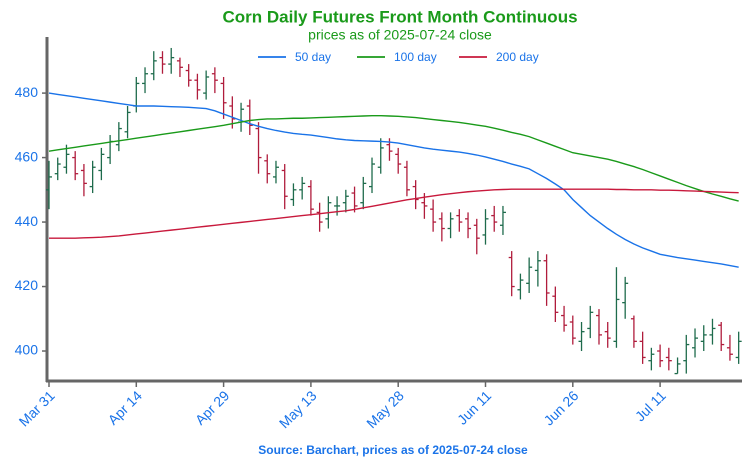  Describe the element at coordinates (27, 285) in the screenshot. I see `y-tick-label: 420` at that location.